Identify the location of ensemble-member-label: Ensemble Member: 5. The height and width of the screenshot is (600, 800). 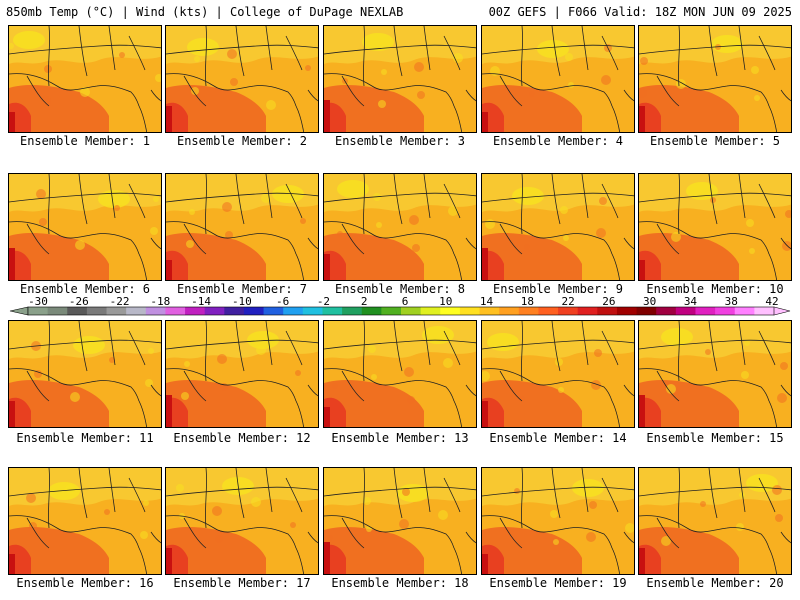
(715, 141).